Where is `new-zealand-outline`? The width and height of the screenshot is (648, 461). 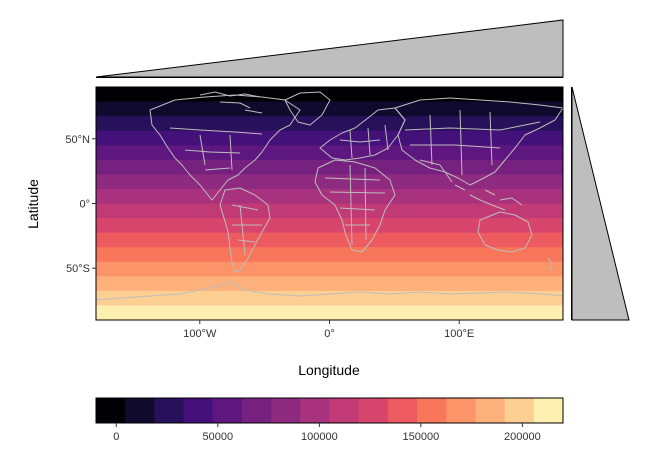
new-zealand-outline is located at coordinates (550, 264).